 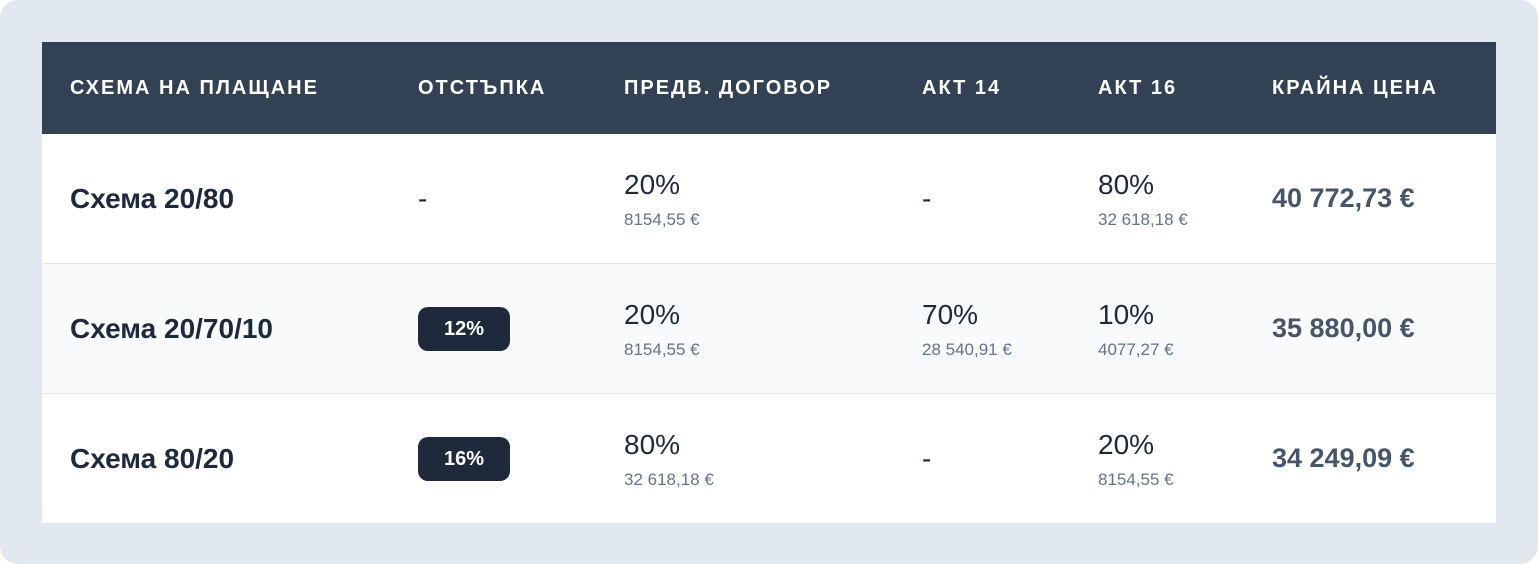 What do you see at coordinates (216, 88) in the screenshot?
I see `header-scheme: СХЕМА НА ПЛАЩАНЕ` at bounding box center [216, 88].